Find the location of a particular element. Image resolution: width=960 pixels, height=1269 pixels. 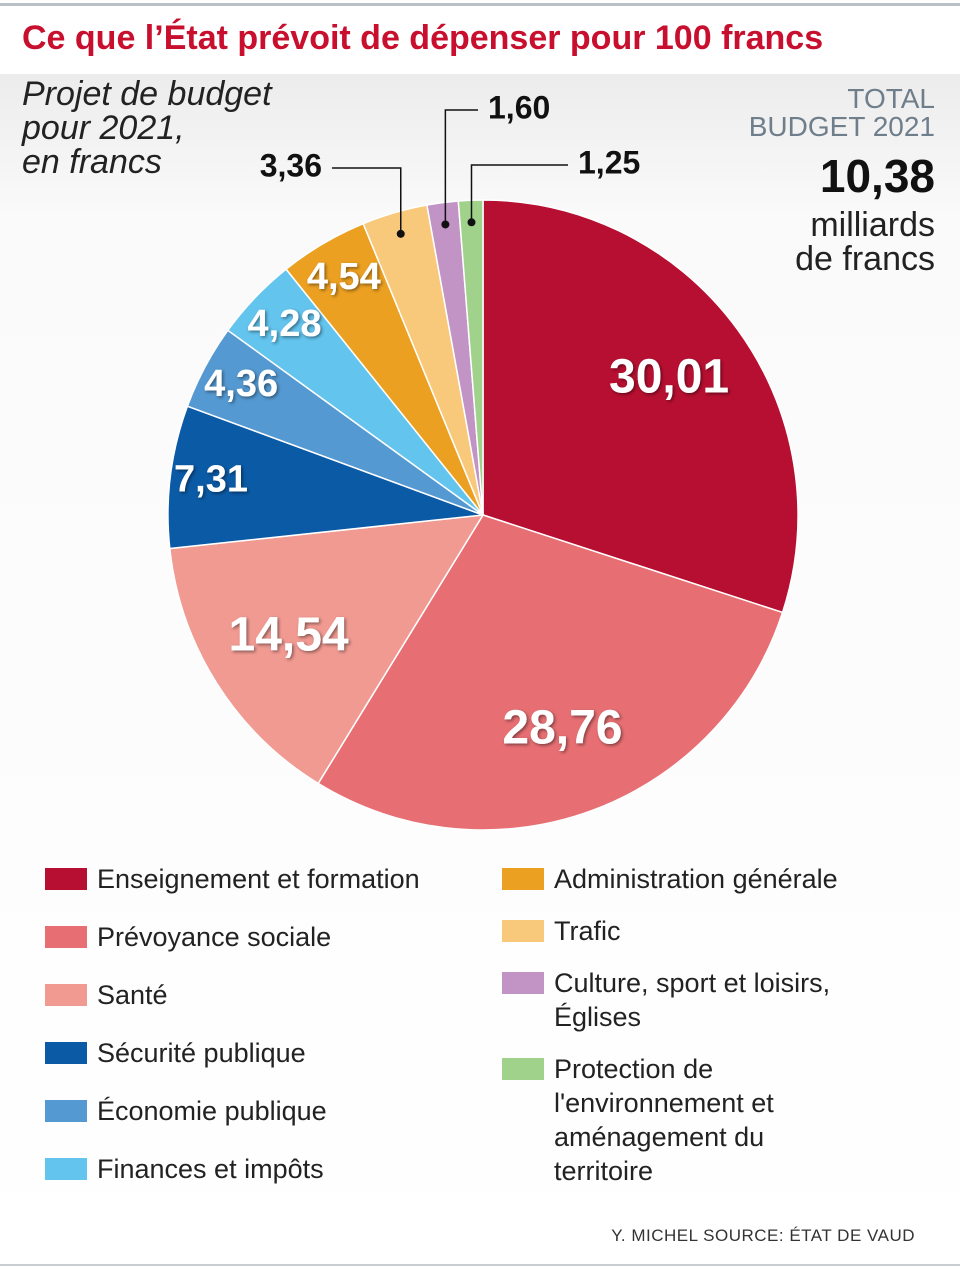

legend-item: Sécurité publique is located at coordinates (232, 1053).